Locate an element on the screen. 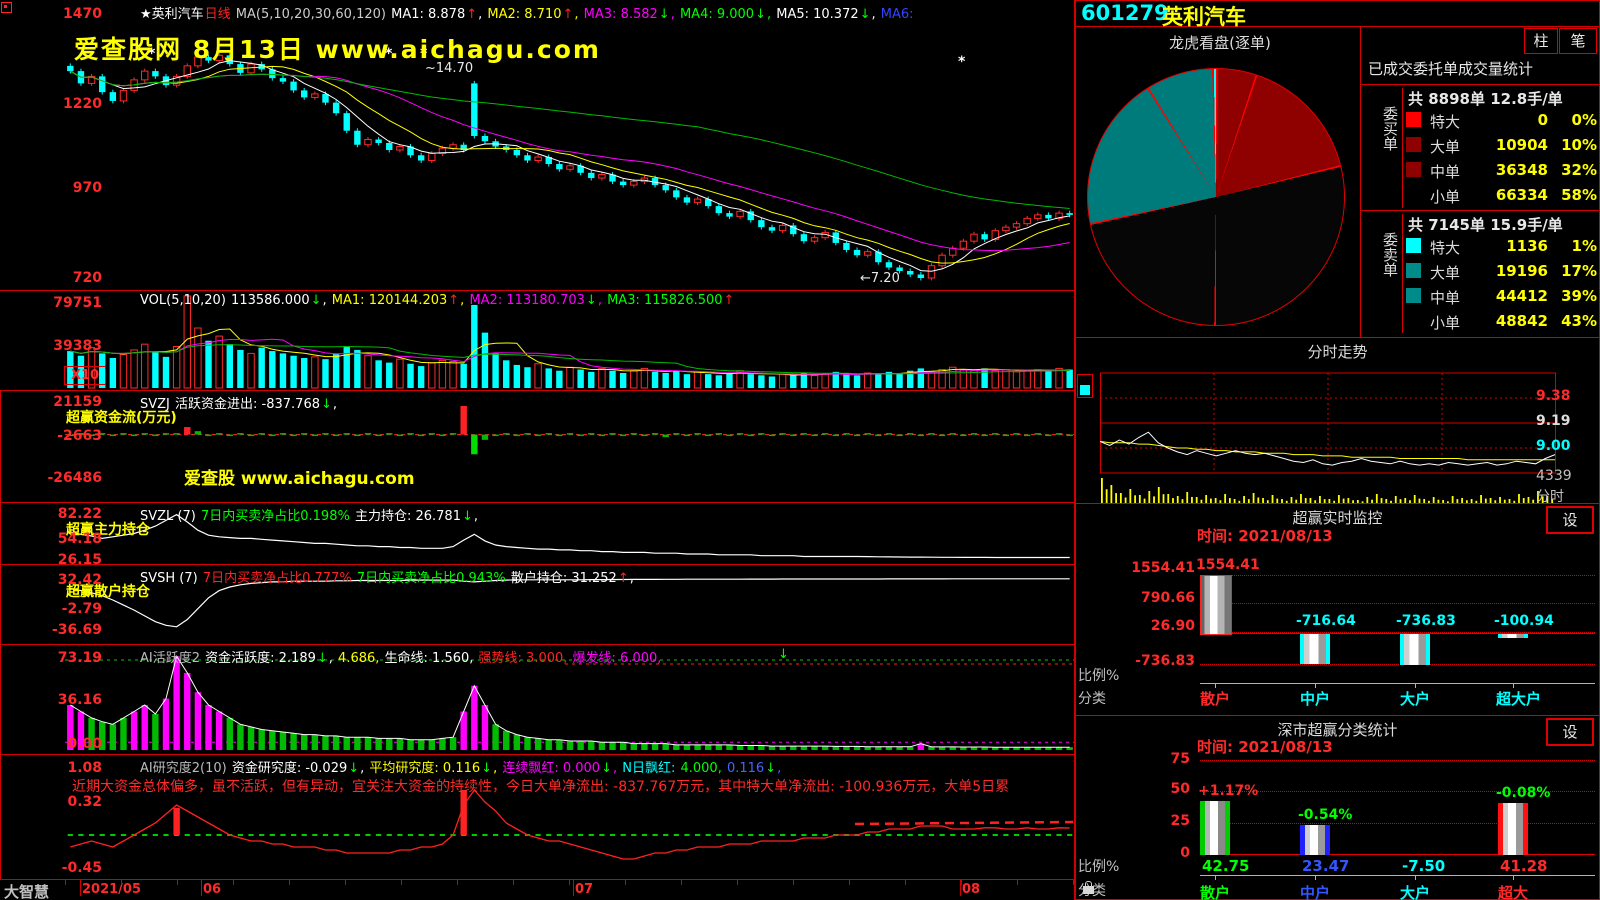 This screenshot has width=1600, height=900. intraday-title: 分时走势 is located at coordinates (1337, 352).